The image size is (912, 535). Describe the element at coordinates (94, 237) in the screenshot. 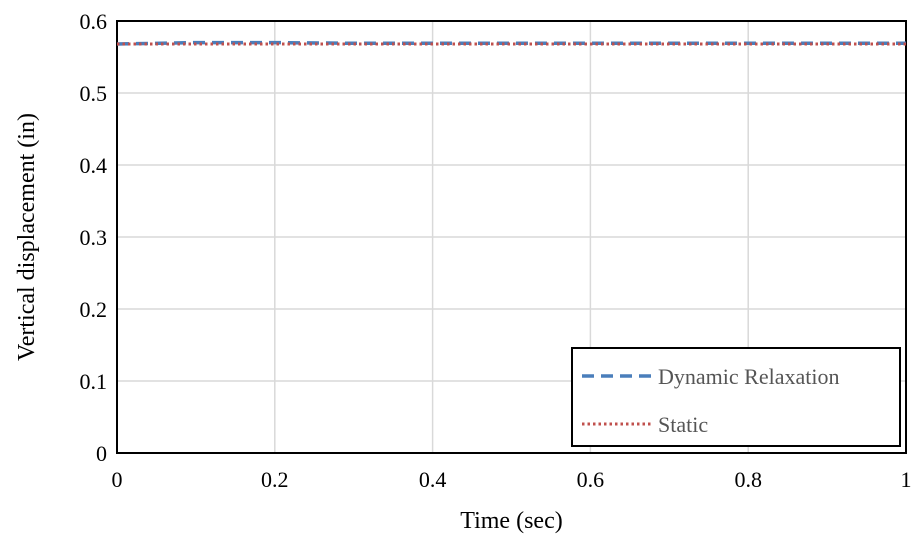

I see `y-tick-label: 0.3` at that location.